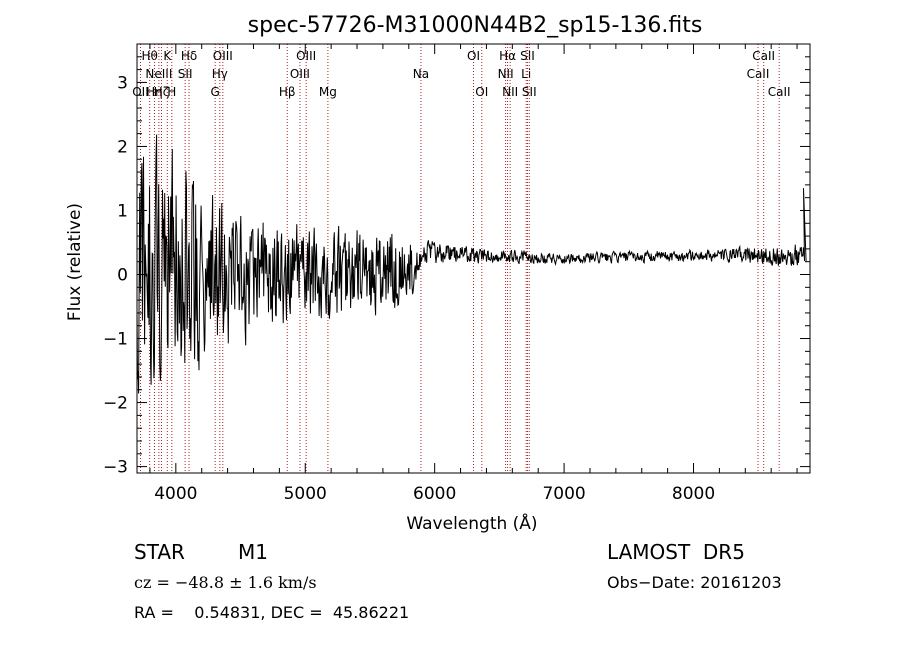  Describe the element at coordinates (253, 552) in the screenshot. I see `object-subclass: M1` at that location.